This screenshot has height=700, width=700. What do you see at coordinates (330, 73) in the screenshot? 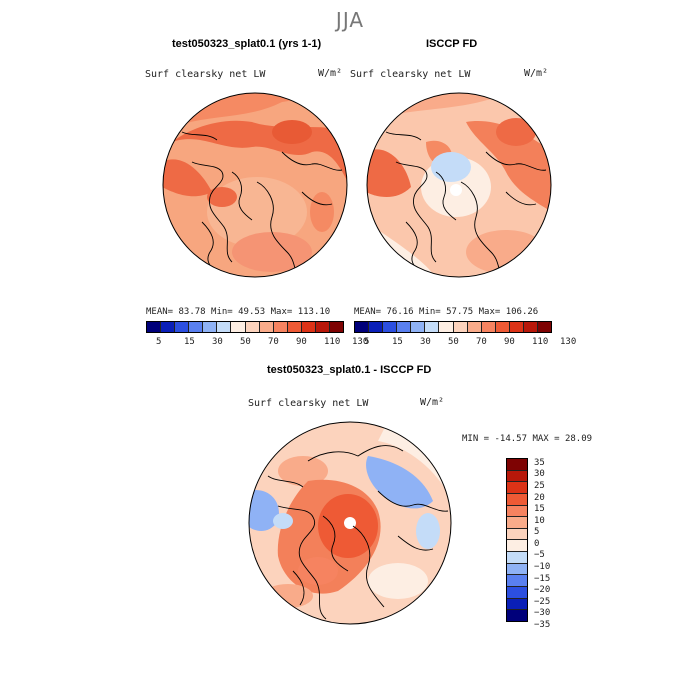
I see `left-units-label: W/m²` at bounding box center [330, 73].